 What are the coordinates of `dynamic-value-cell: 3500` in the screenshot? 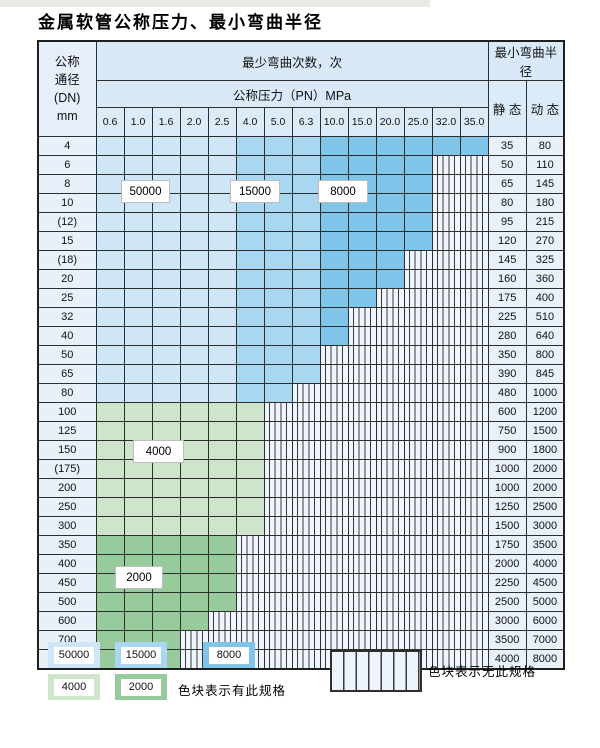 It's located at (545, 545).